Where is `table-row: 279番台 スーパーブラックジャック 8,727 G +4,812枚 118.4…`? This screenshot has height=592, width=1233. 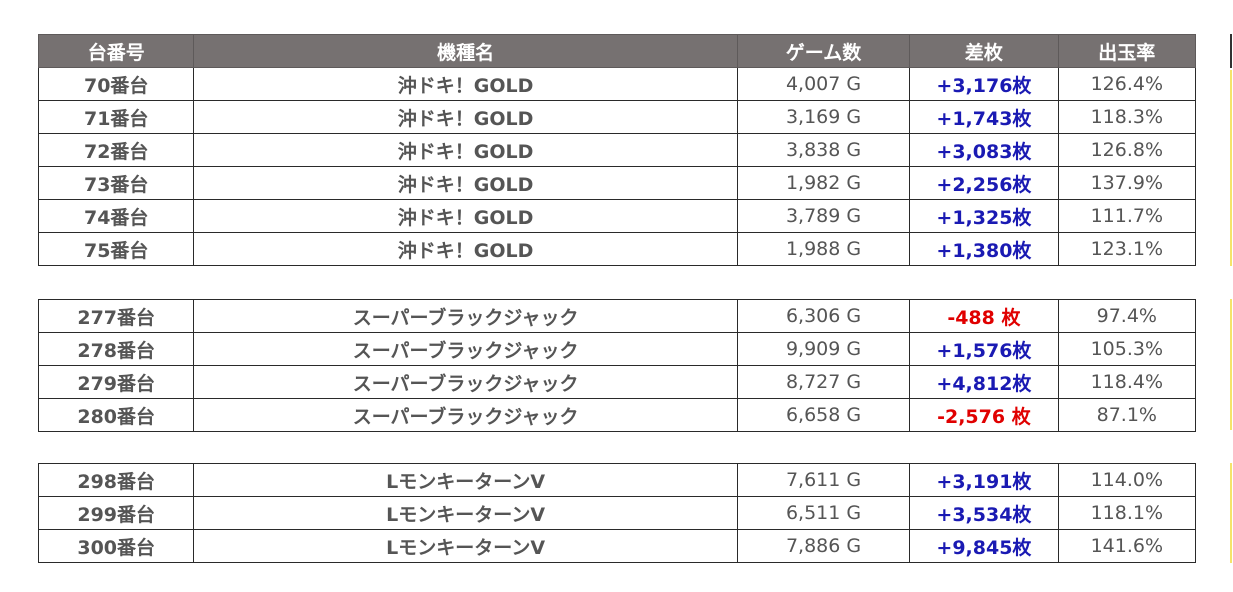 table-row: 279番台 スーパーブラックジャック 8,727 G +4,812枚 118.4… is located at coordinates (617, 382).